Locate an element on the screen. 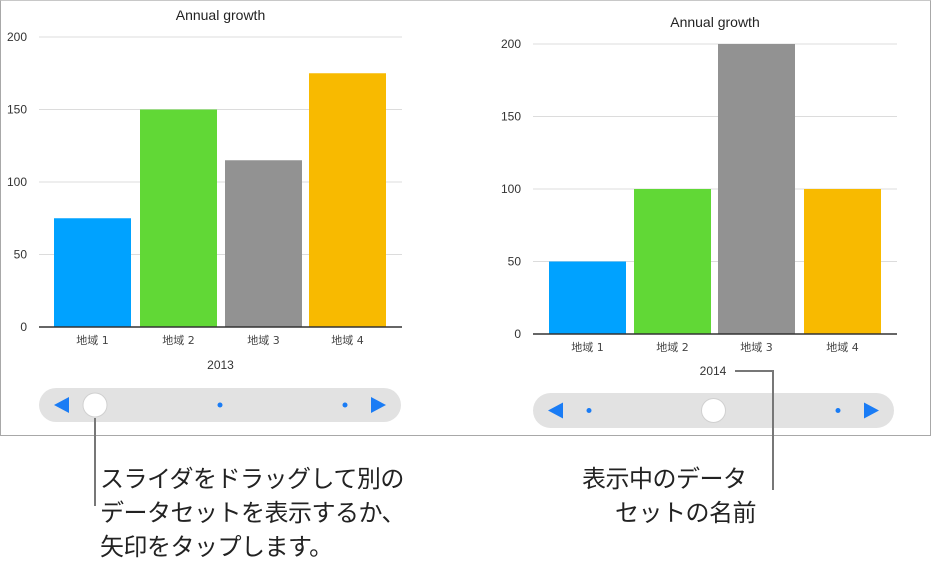  slider-callout: スライダをドラッグして別の データセットを表示するか、 矢印をタップします。 is located at coordinates (253, 513).